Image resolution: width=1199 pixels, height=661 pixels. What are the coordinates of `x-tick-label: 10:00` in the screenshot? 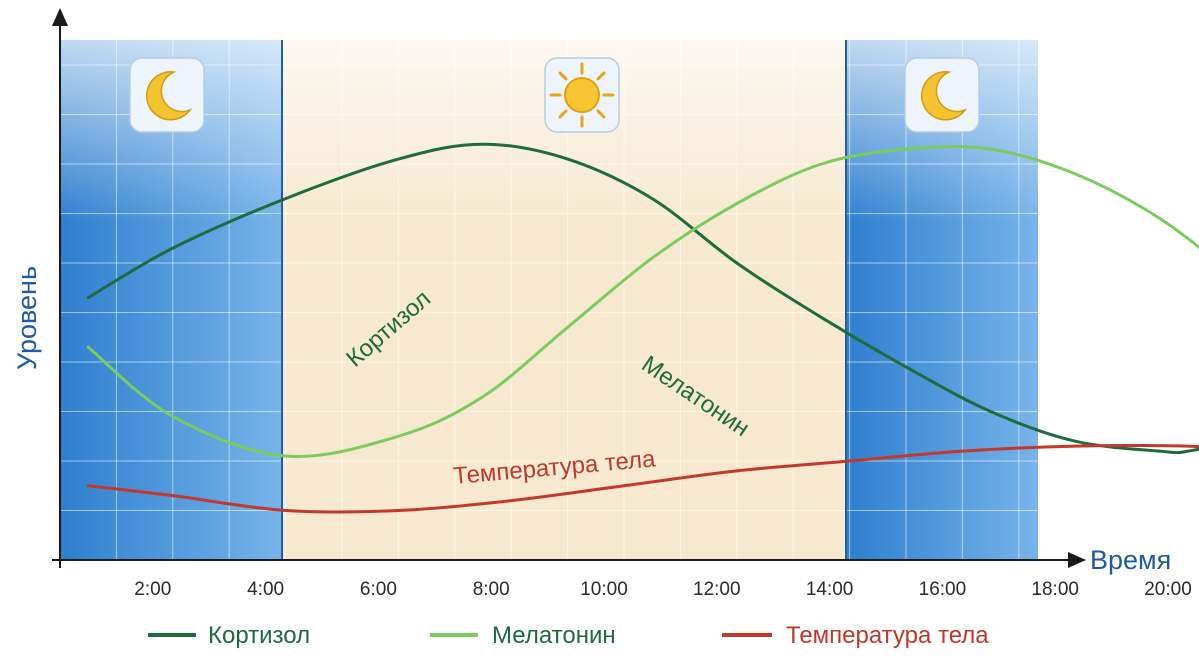 It's located at (604, 589).